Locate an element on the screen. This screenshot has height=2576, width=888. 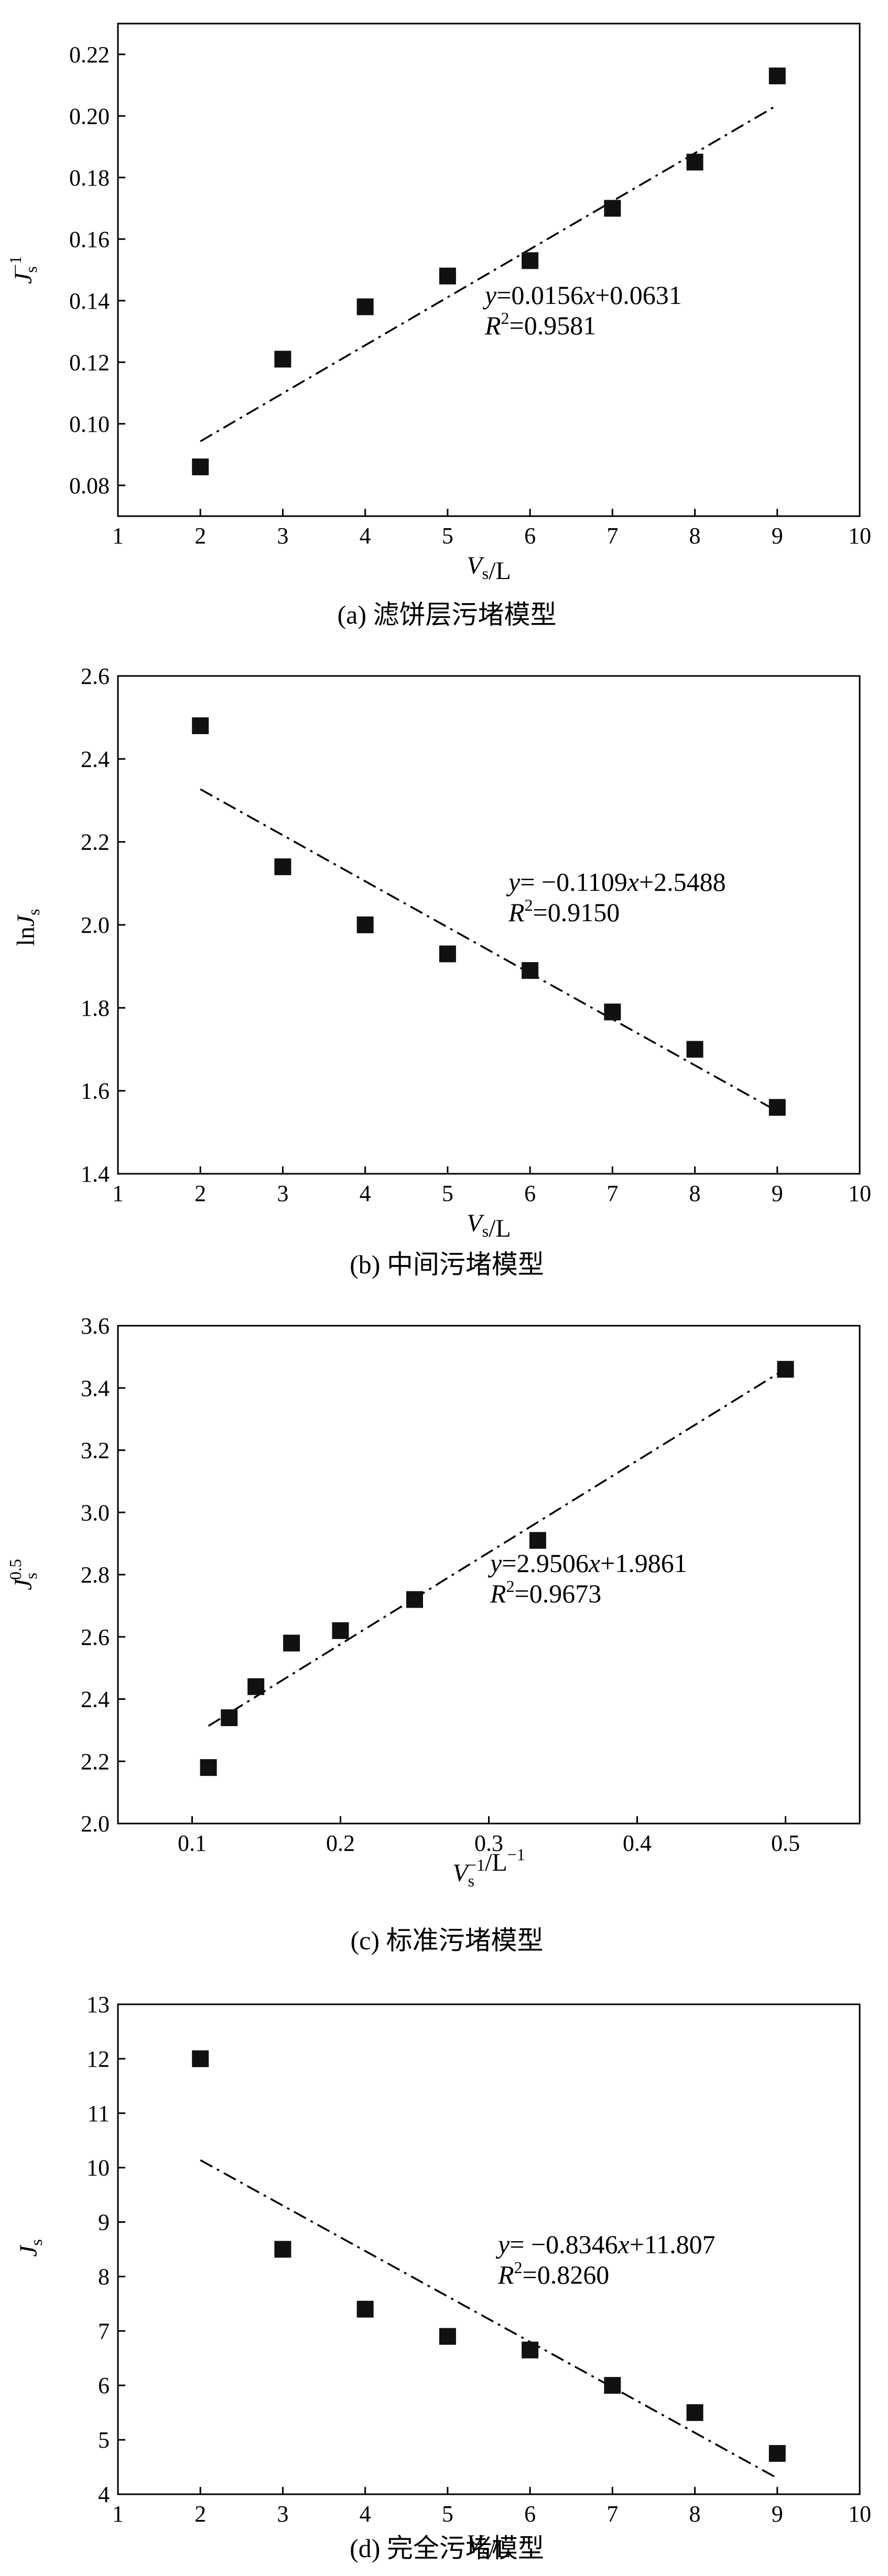
r-squared: R2=0.8260 is located at coordinates (553, 2273).